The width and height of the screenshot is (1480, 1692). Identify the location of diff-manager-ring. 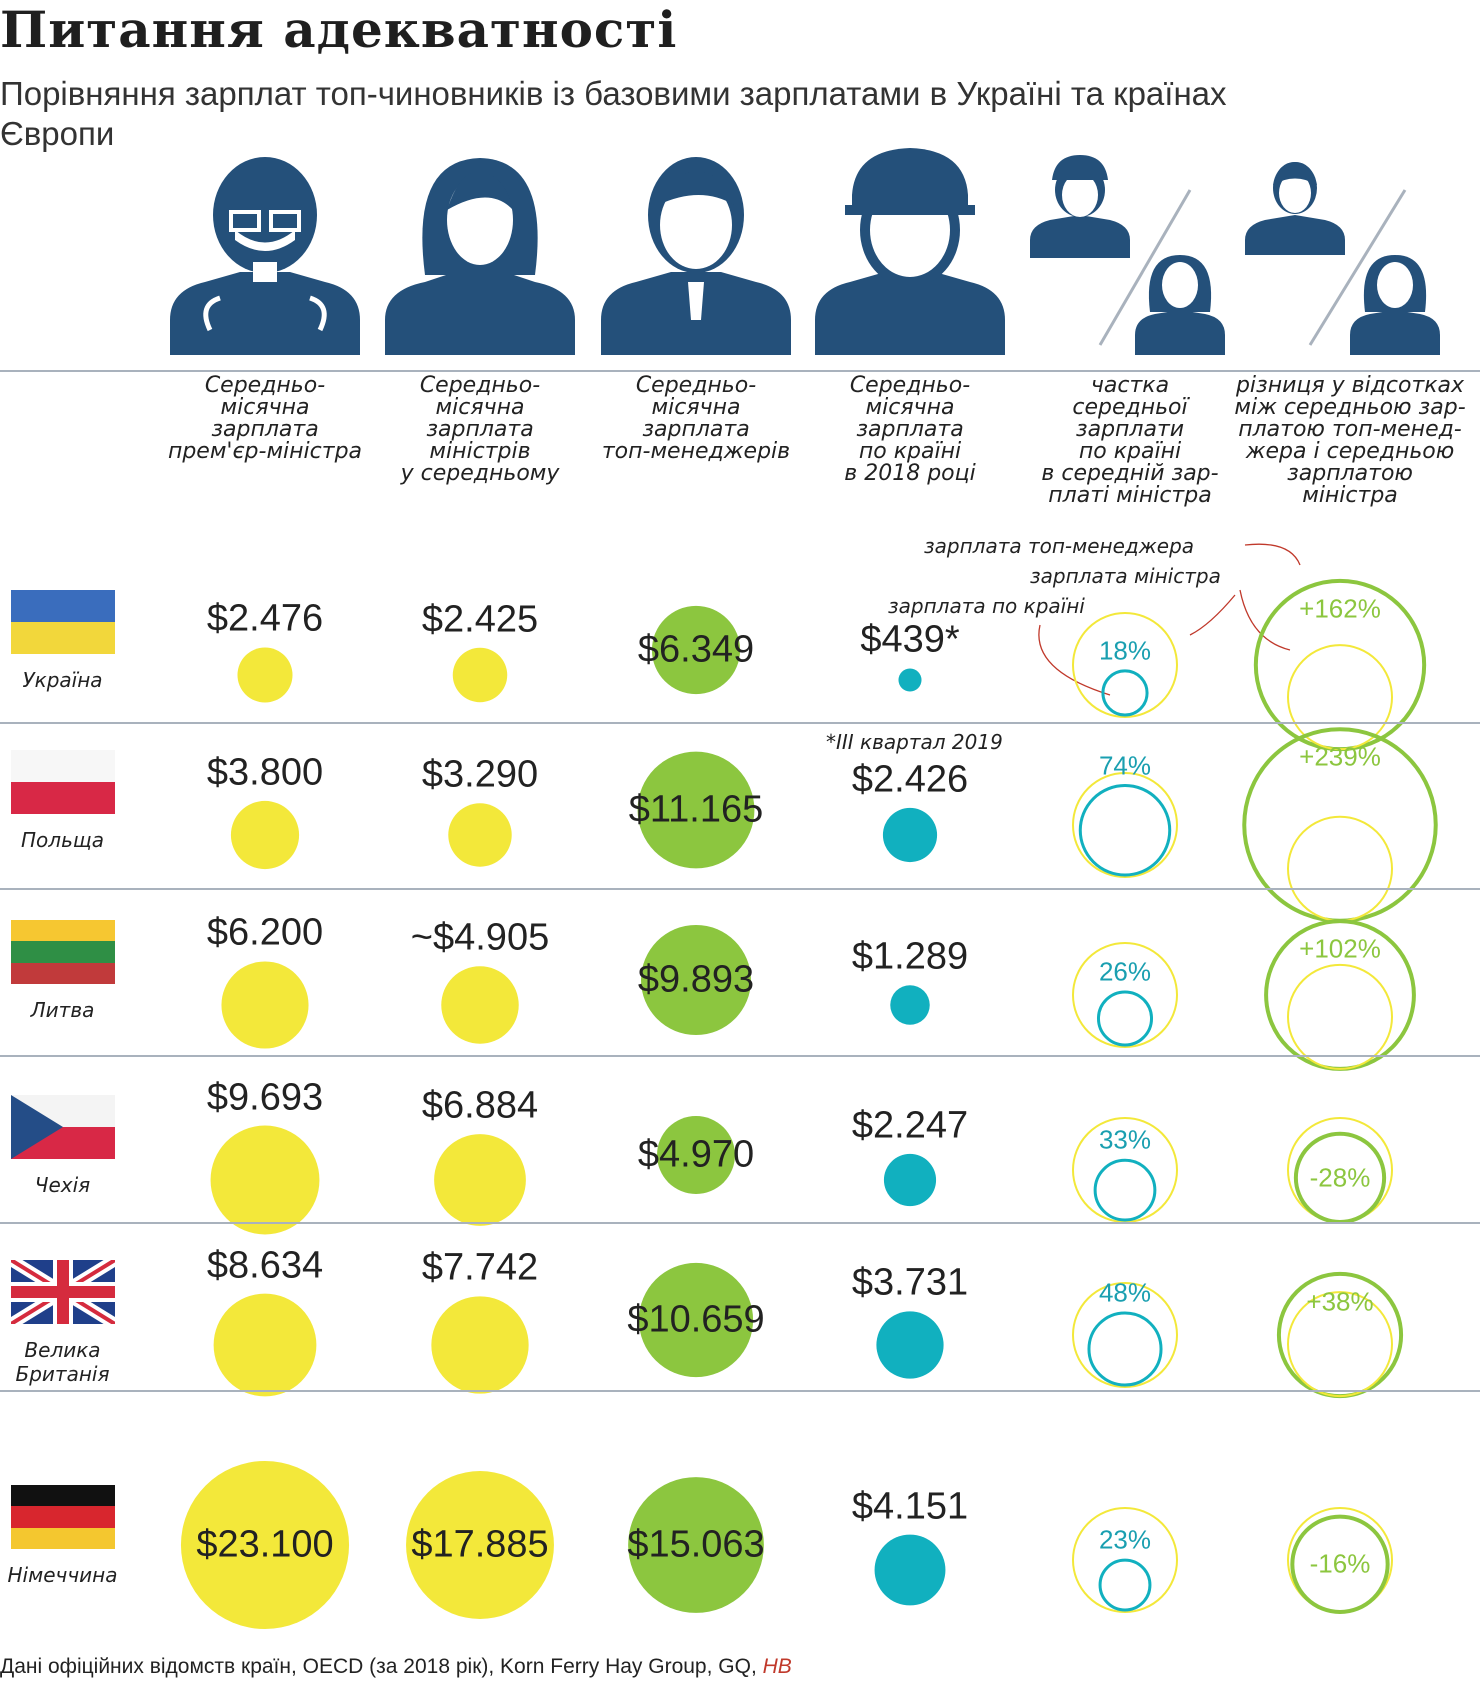
(1340, 1564).